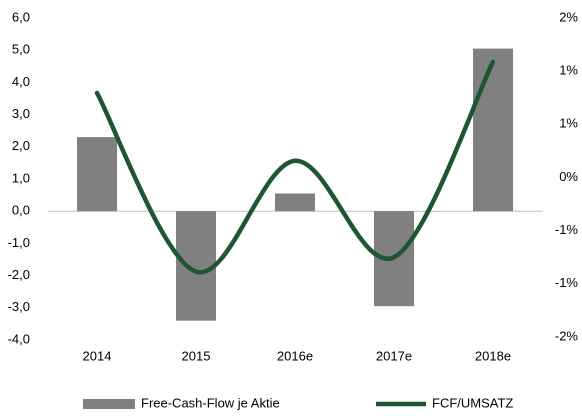 The height and width of the screenshot is (416, 582). I want to click on x-tick-label: 2014, so click(97, 355).